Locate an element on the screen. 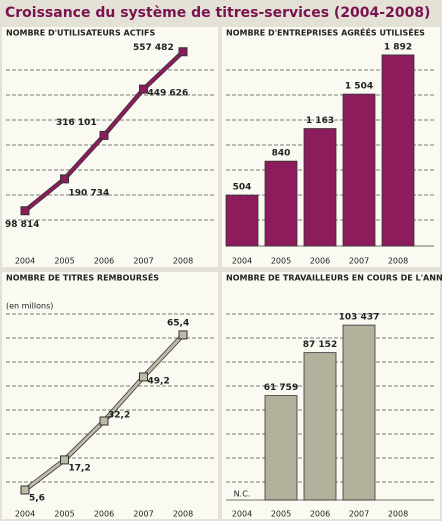  value-label: 557 482 is located at coordinates (153, 48).